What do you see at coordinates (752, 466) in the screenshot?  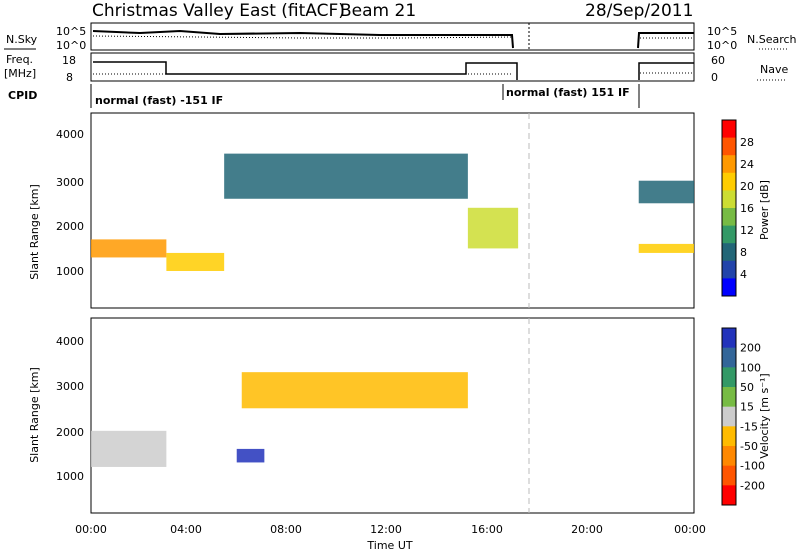 I see `velocity-colorbar-tick-6: -100` at bounding box center [752, 466].